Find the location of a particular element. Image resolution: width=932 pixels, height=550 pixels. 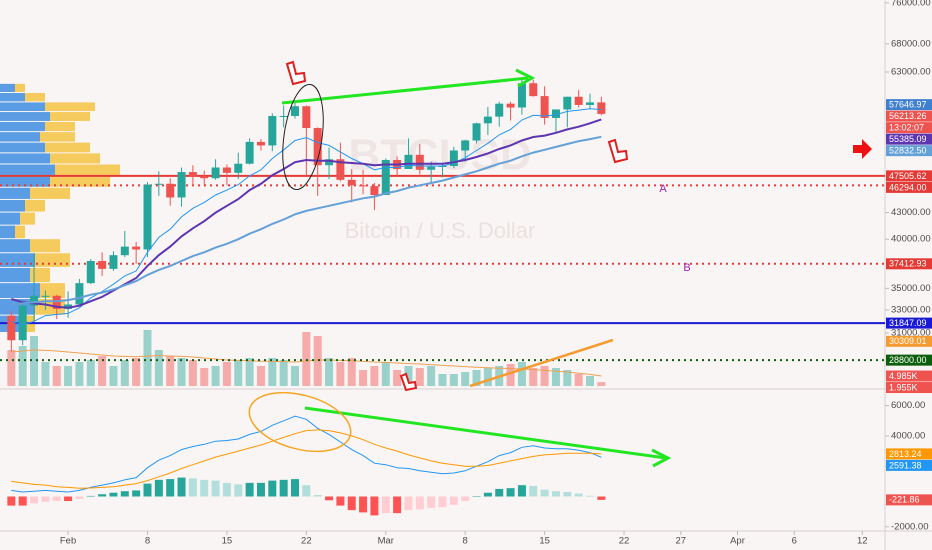

price-badge-label: 47505.62 is located at coordinates (908, 176).